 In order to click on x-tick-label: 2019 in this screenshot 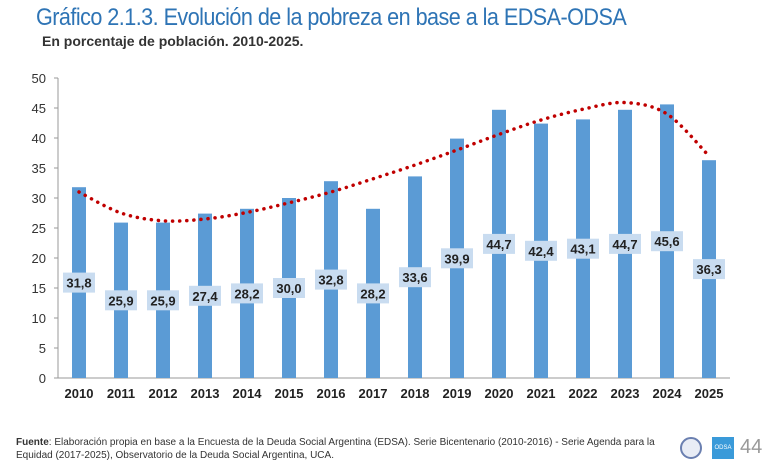, I will do `click(457, 393)`.